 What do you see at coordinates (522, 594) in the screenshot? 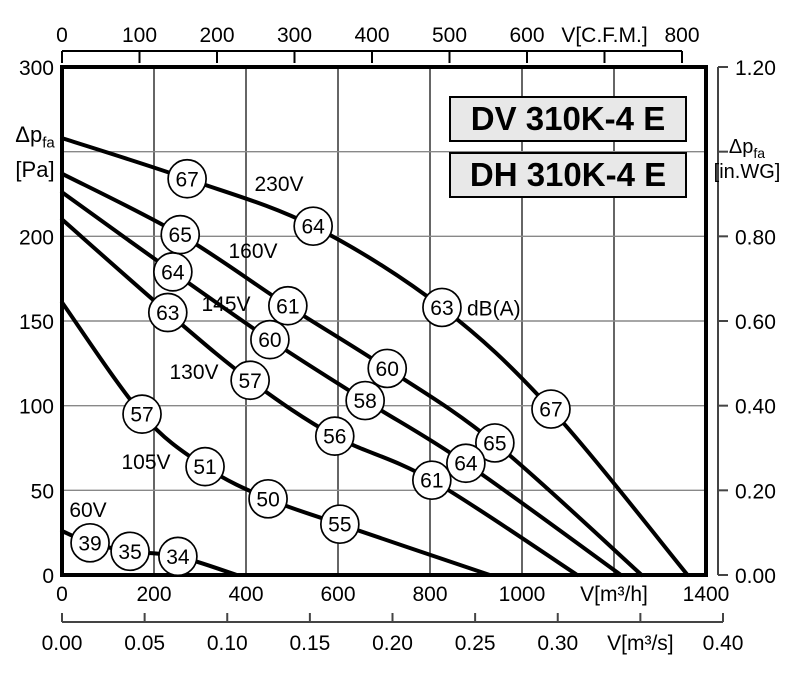
I see `bottom-axis-tick-label: 1000` at bounding box center [522, 594].